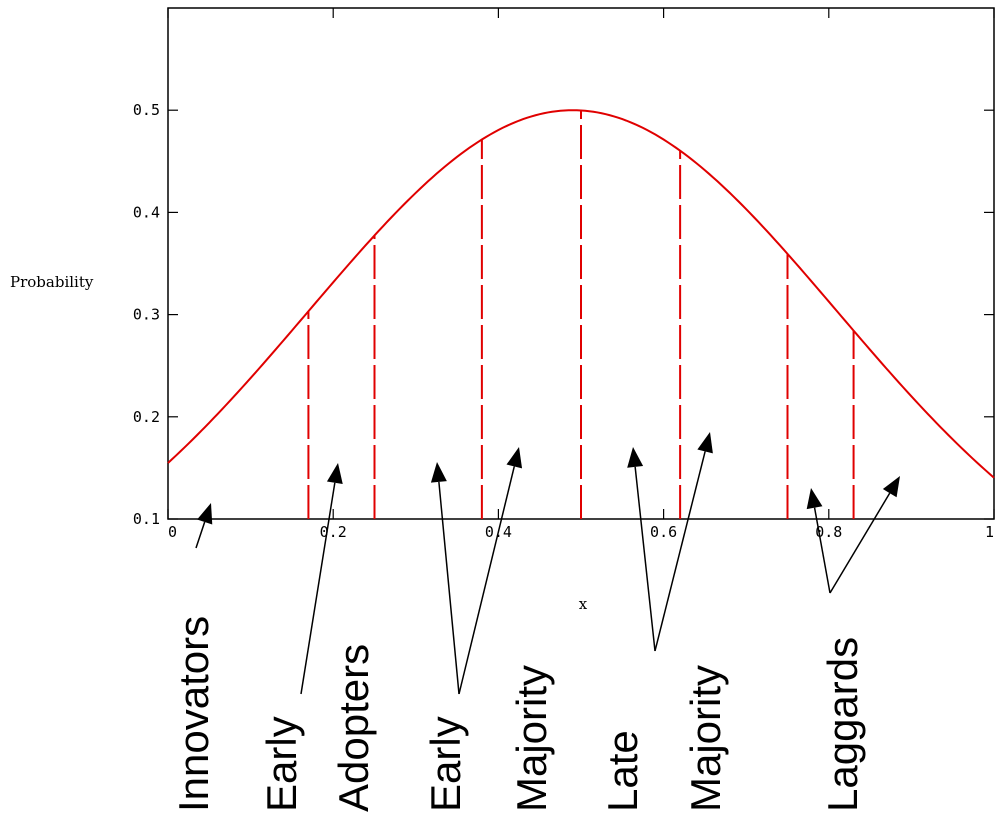 The image size is (996, 820). Describe the element at coordinates (663, 532) in the screenshot. I see `x-tick-label: 0.6` at that location.